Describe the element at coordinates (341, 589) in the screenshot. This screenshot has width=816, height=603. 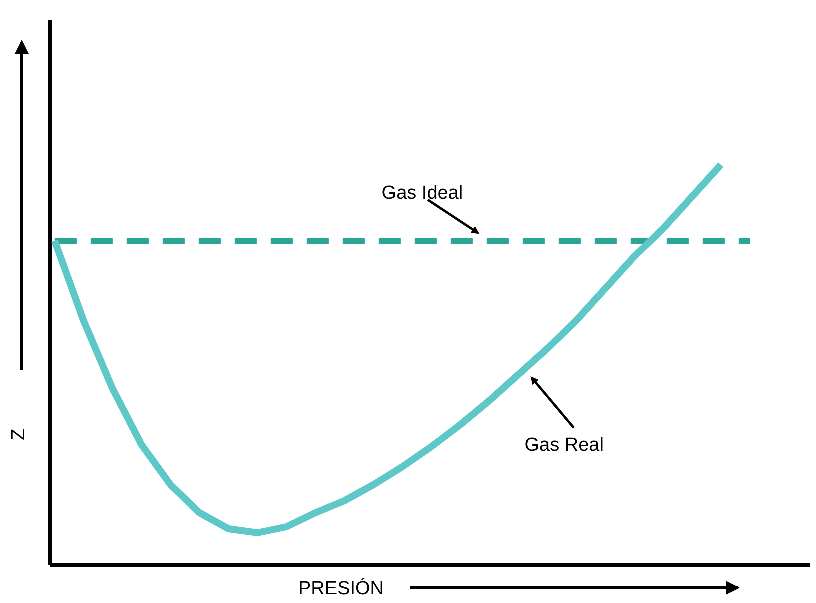
I see `x-axis-title: PRESIÓN` at that location.